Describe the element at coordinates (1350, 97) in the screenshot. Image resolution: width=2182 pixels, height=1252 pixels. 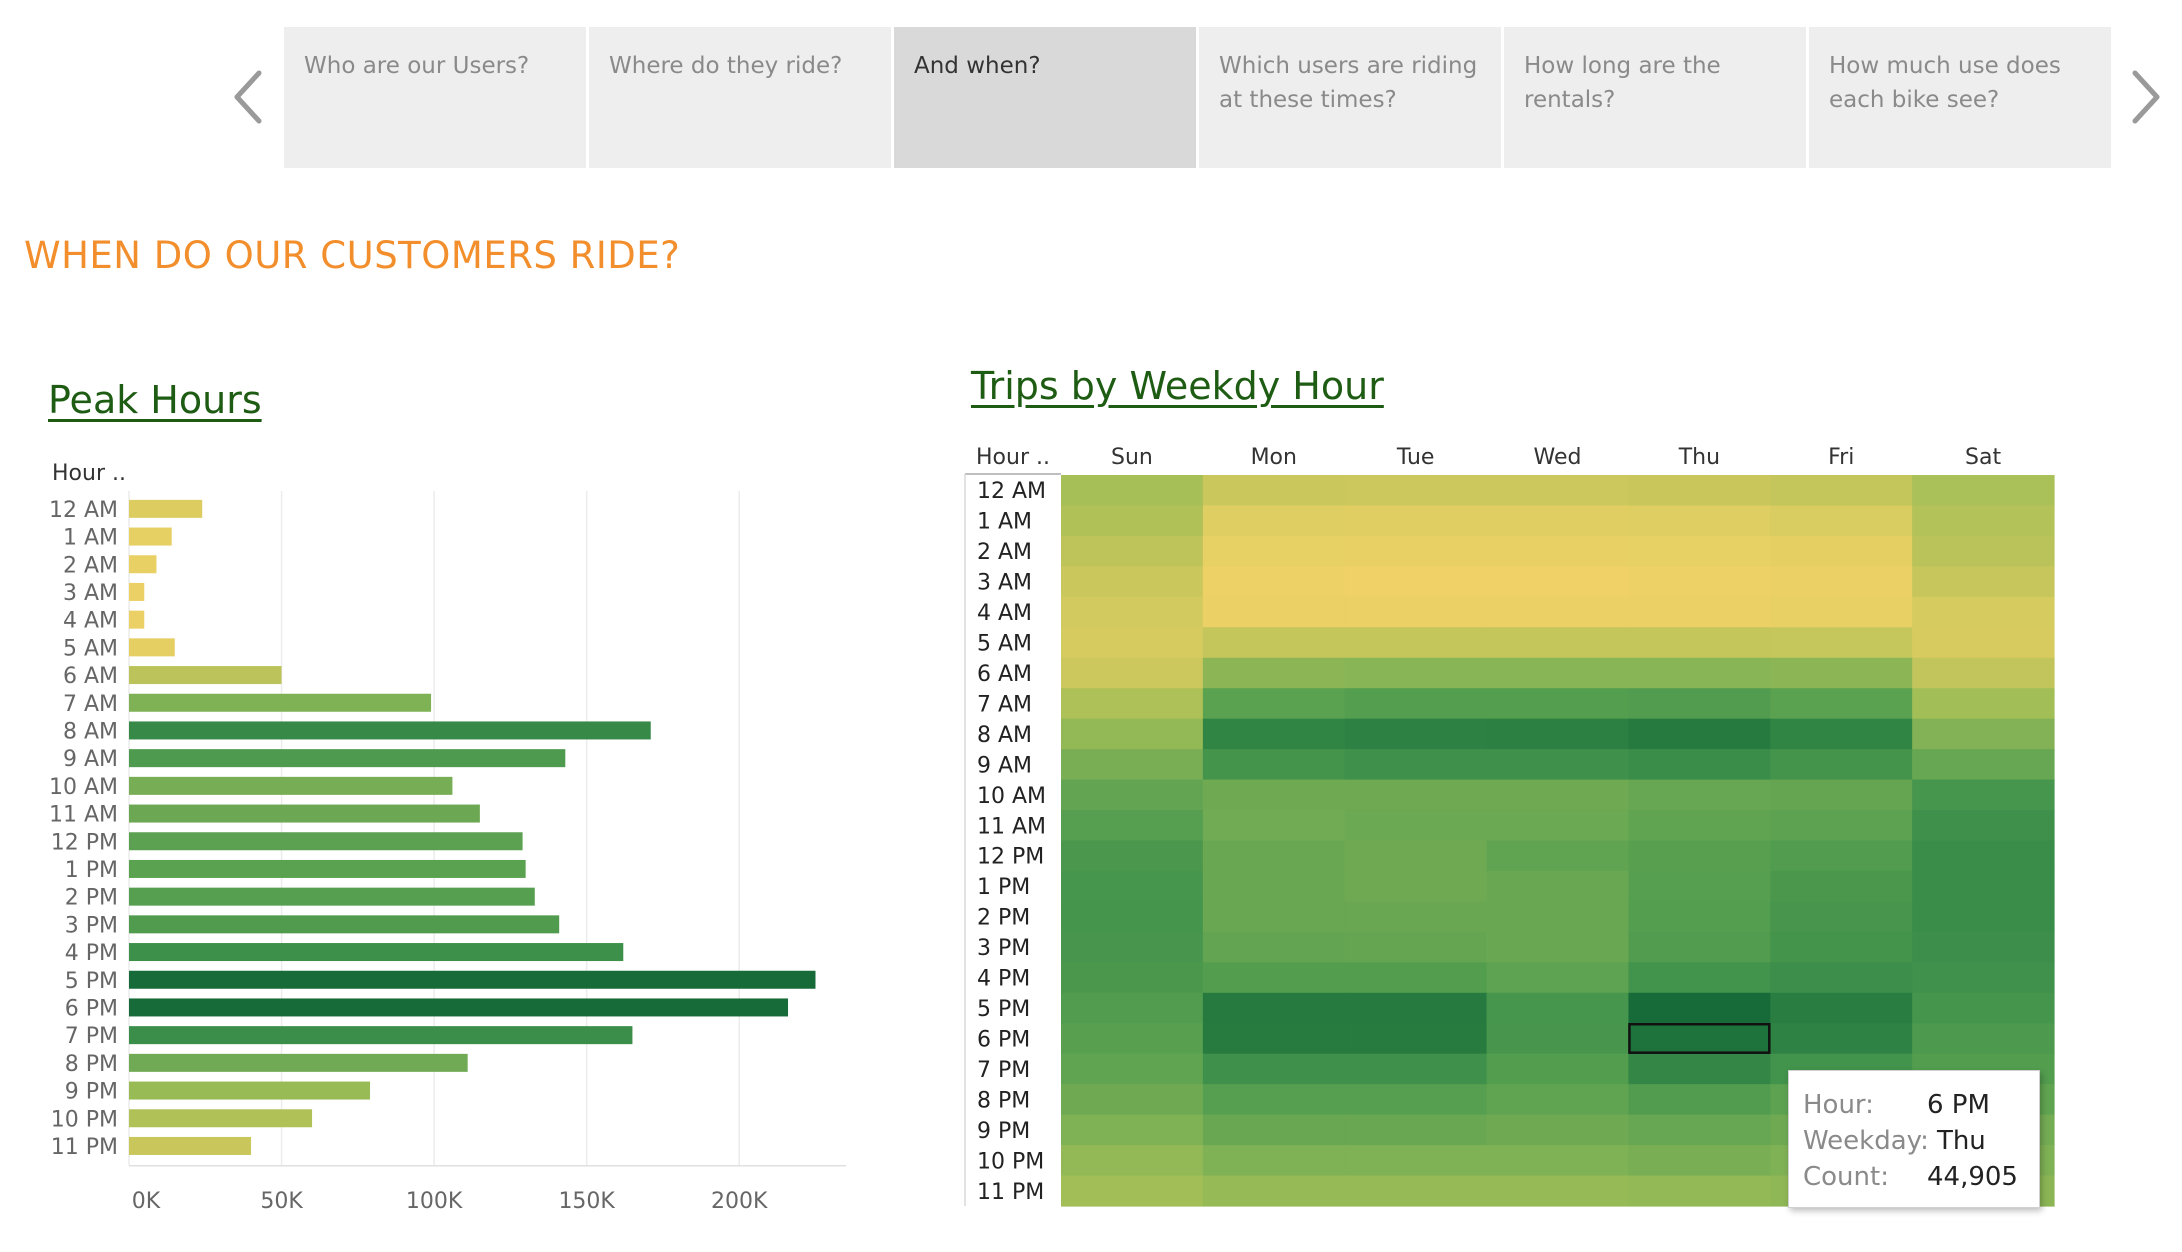
I see `story-point-which-users: Which users are riding at these times?` at that location.